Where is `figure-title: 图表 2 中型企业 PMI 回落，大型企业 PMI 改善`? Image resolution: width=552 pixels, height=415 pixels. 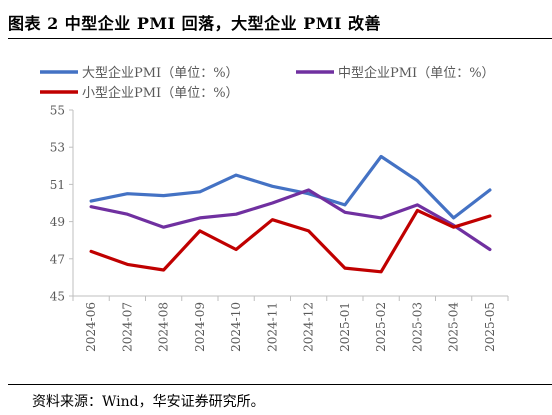
figure-title: 图表 2 中型企业 PMI 回落，大型企业 PMI 改善 is located at coordinates (195, 23).